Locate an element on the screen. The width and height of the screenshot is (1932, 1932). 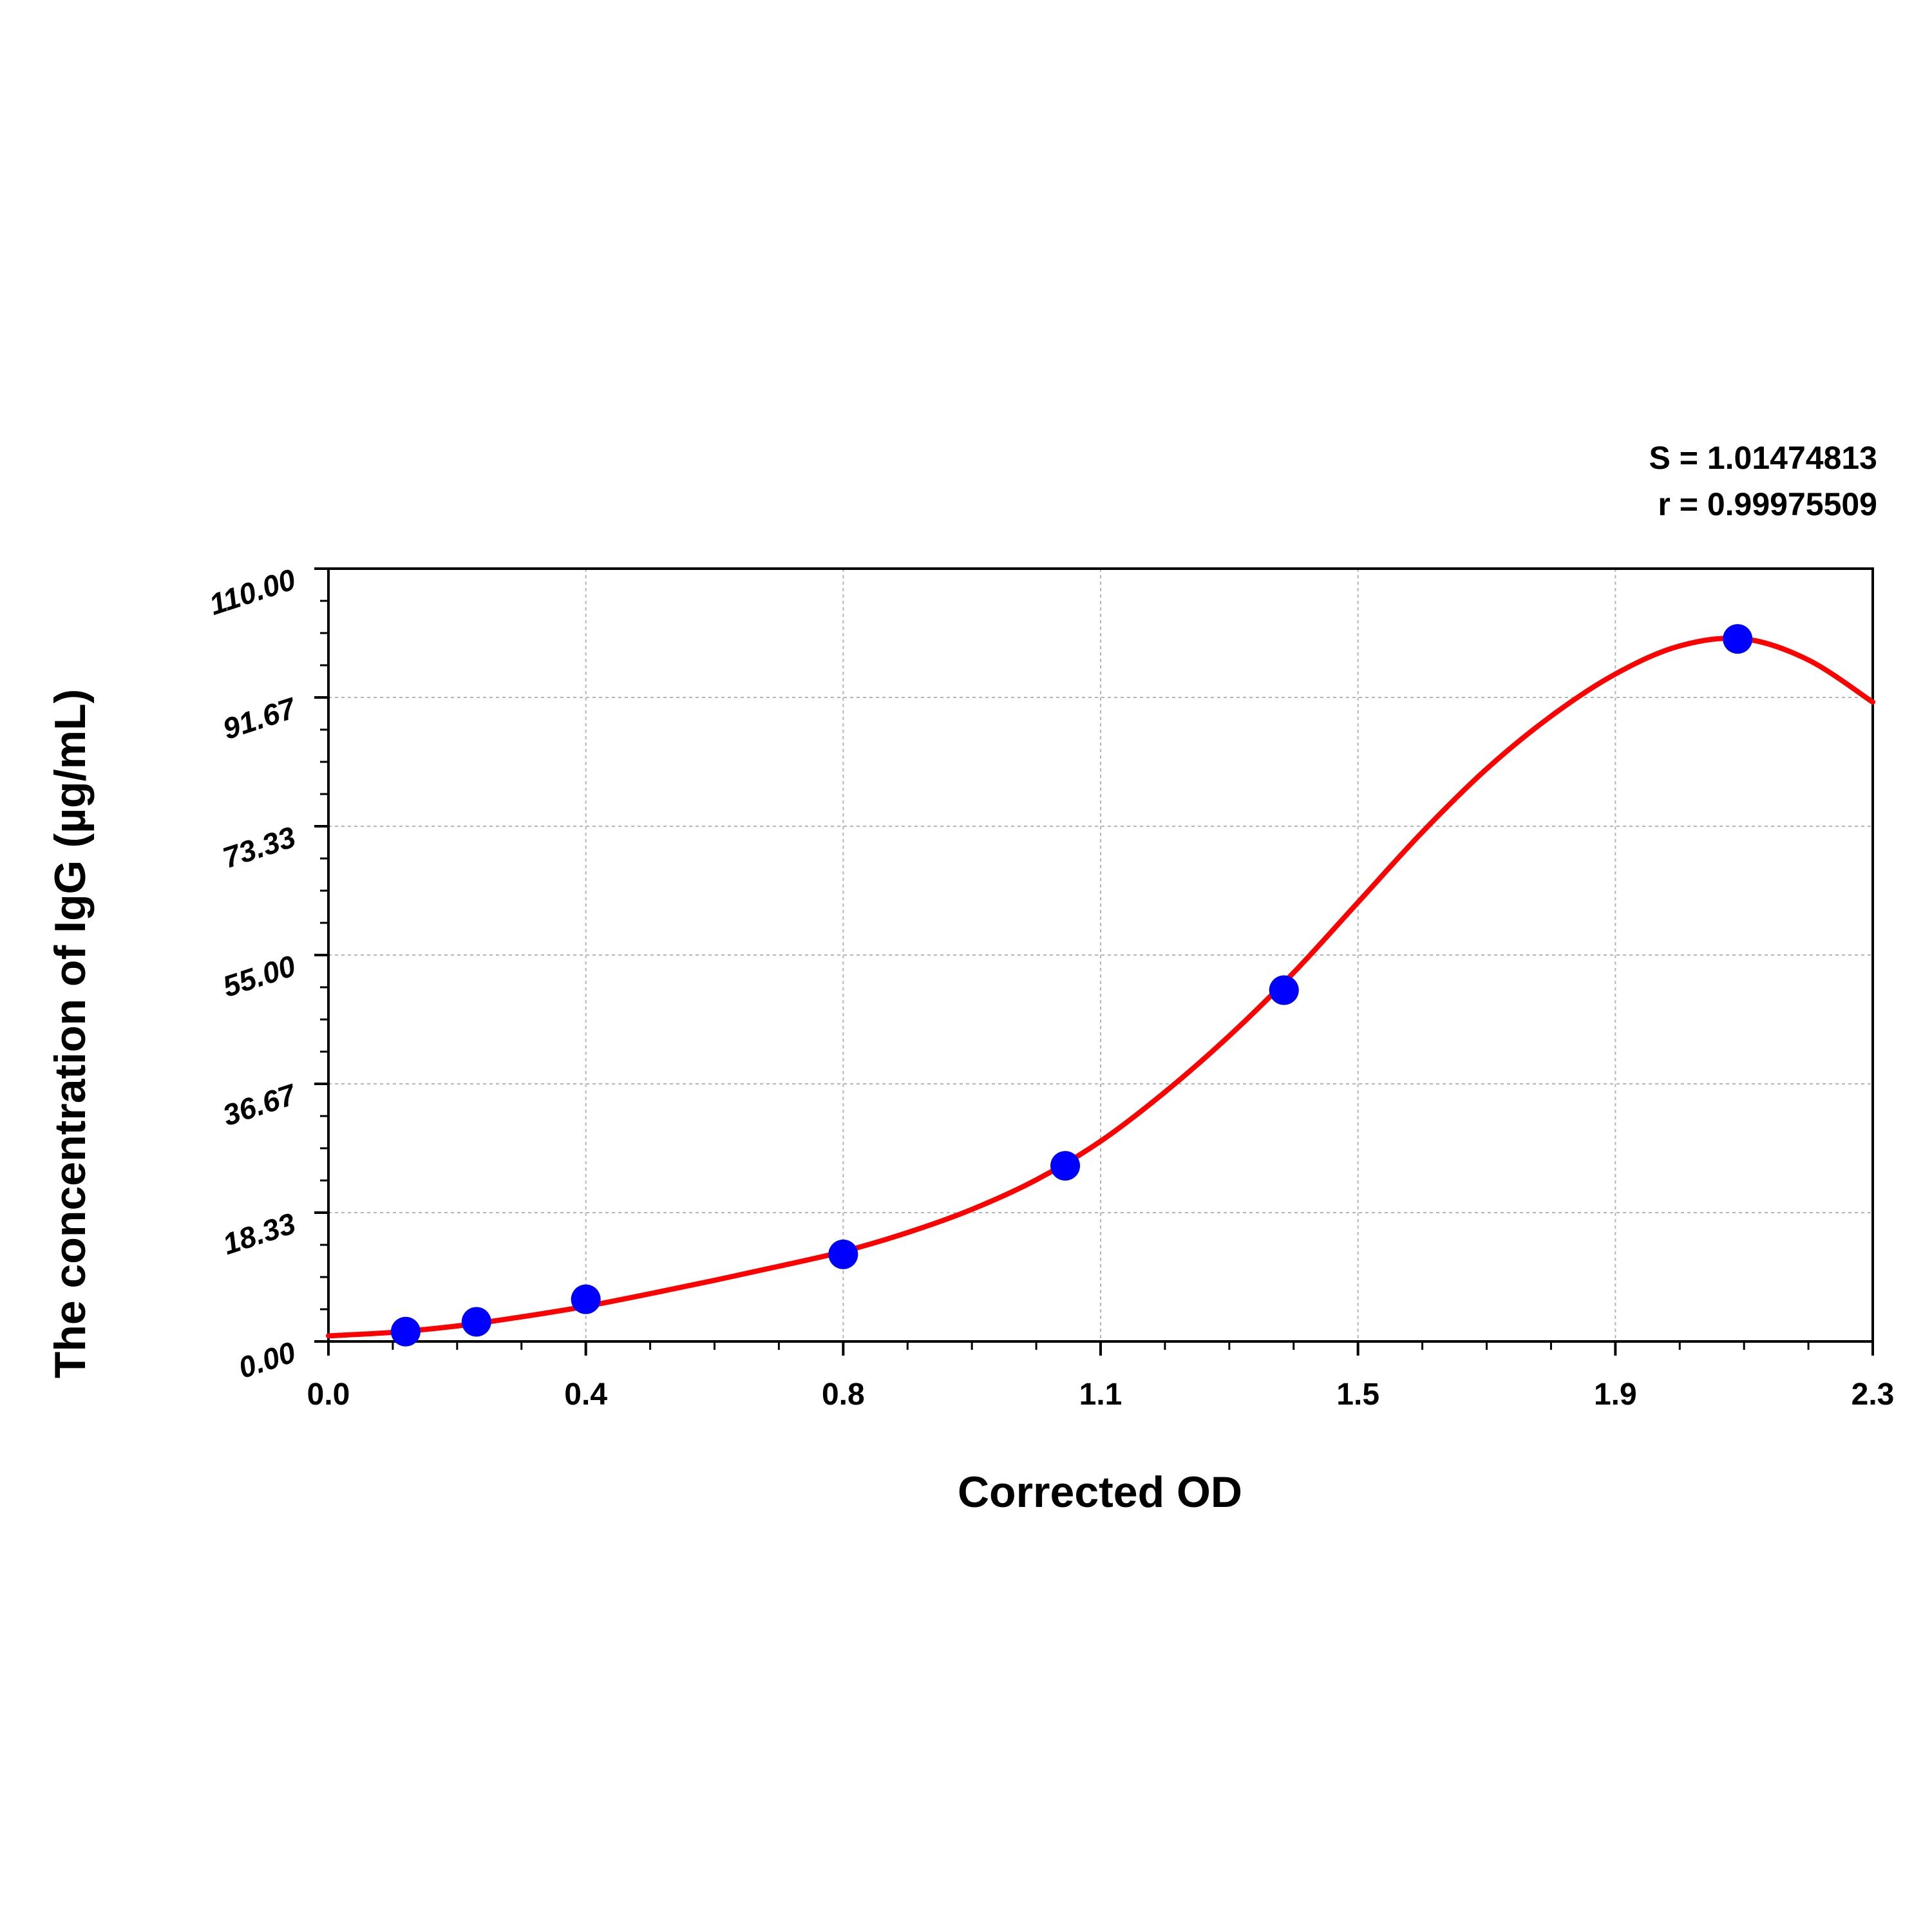
x-axis-title: Corrected OD is located at coordinates (1100, 1492).